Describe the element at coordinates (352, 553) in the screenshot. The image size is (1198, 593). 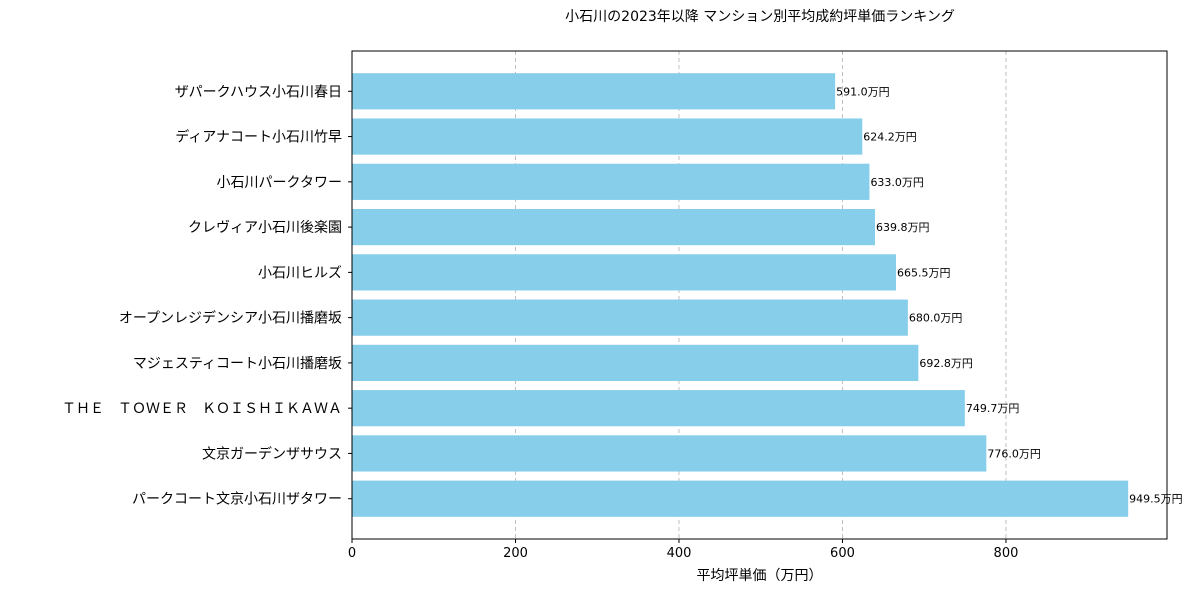
I see `x-tick-label: 0` at that location.